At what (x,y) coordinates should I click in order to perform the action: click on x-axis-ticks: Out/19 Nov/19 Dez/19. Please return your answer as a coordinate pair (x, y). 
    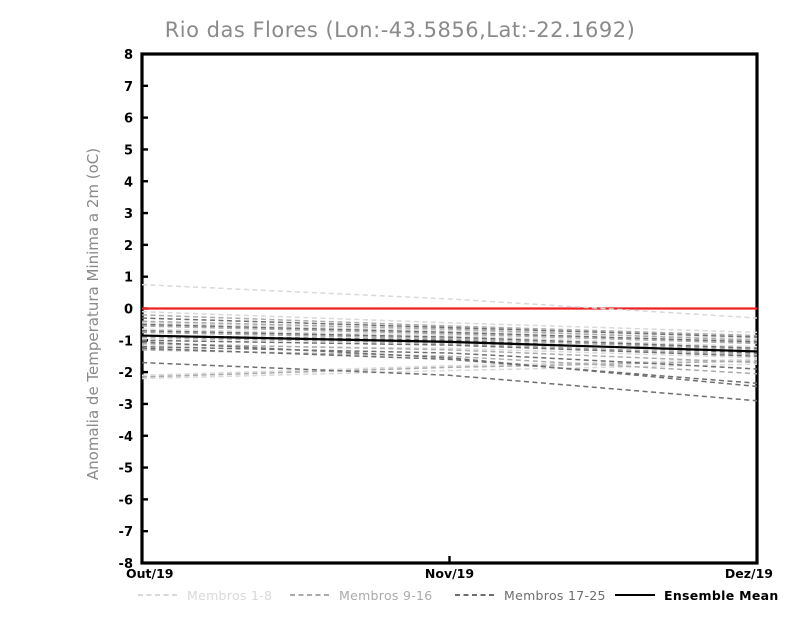
    Looking at the image, I should click on (449, 568).